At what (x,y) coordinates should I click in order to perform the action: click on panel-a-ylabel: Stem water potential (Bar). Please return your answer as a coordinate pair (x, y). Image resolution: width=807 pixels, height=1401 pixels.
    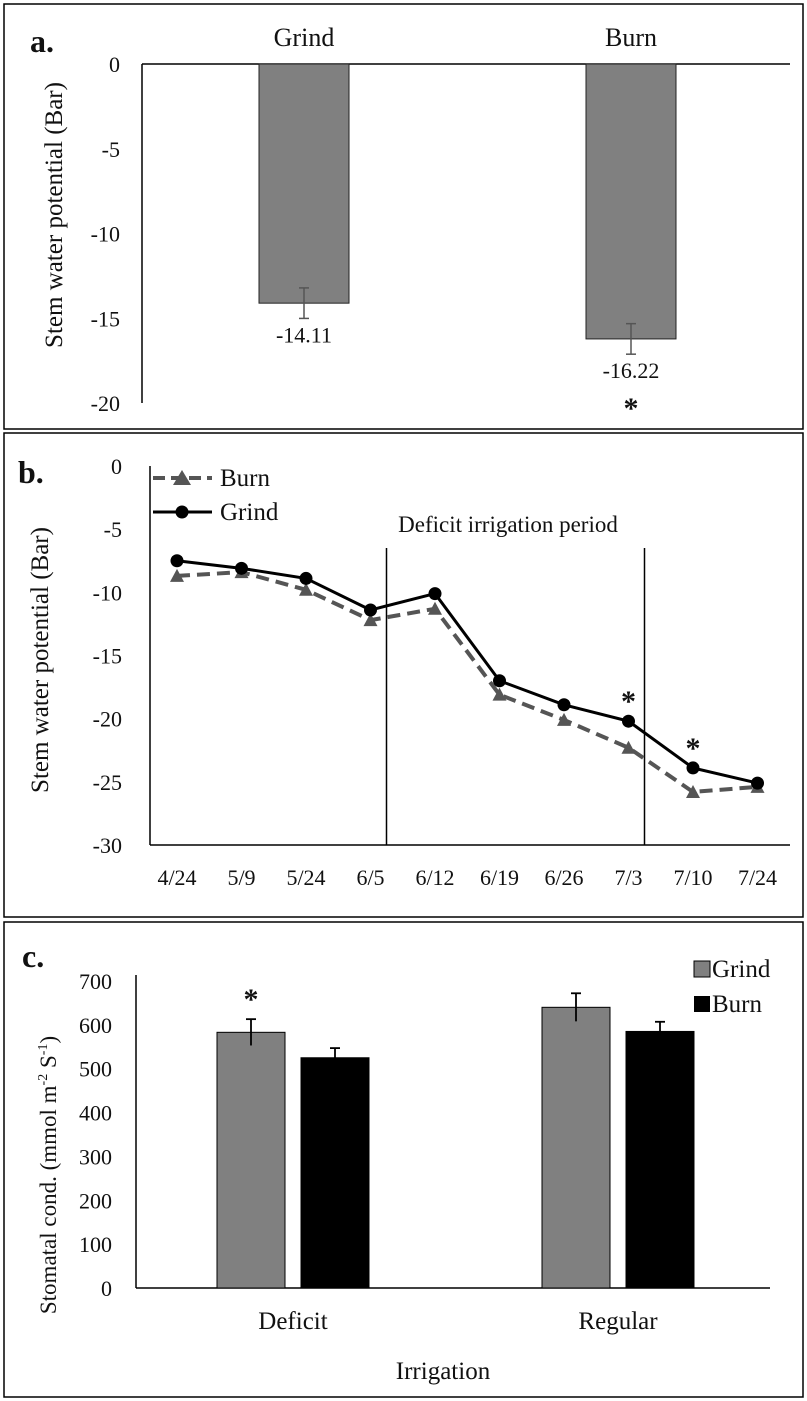
    Looking at the image, I should click on (54, 215).